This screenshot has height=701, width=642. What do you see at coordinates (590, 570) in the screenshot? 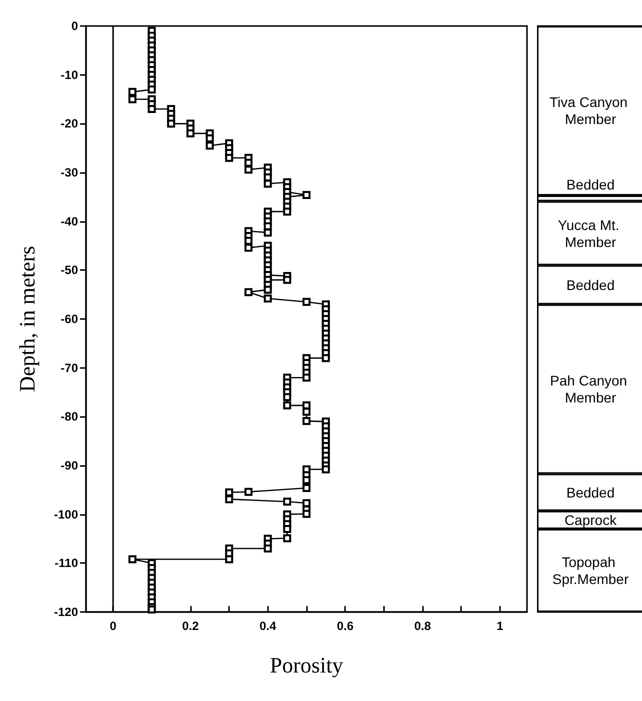
I see `series-label: Topopah Spr.Member` at bounding box center [590, 570].